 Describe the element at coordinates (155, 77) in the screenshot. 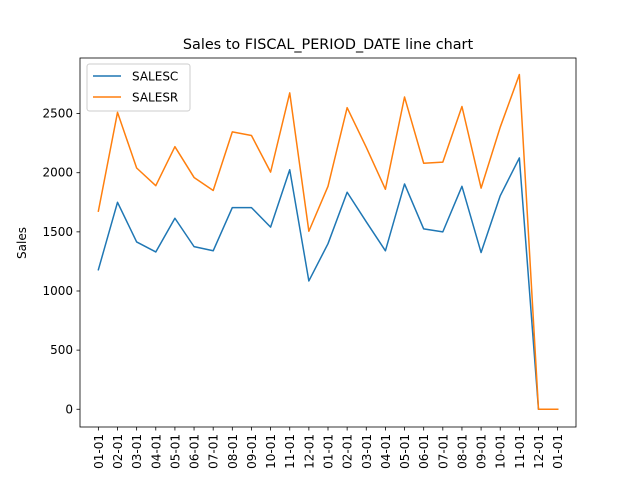

I see `legend-label-salesc: SALESC` at that location.